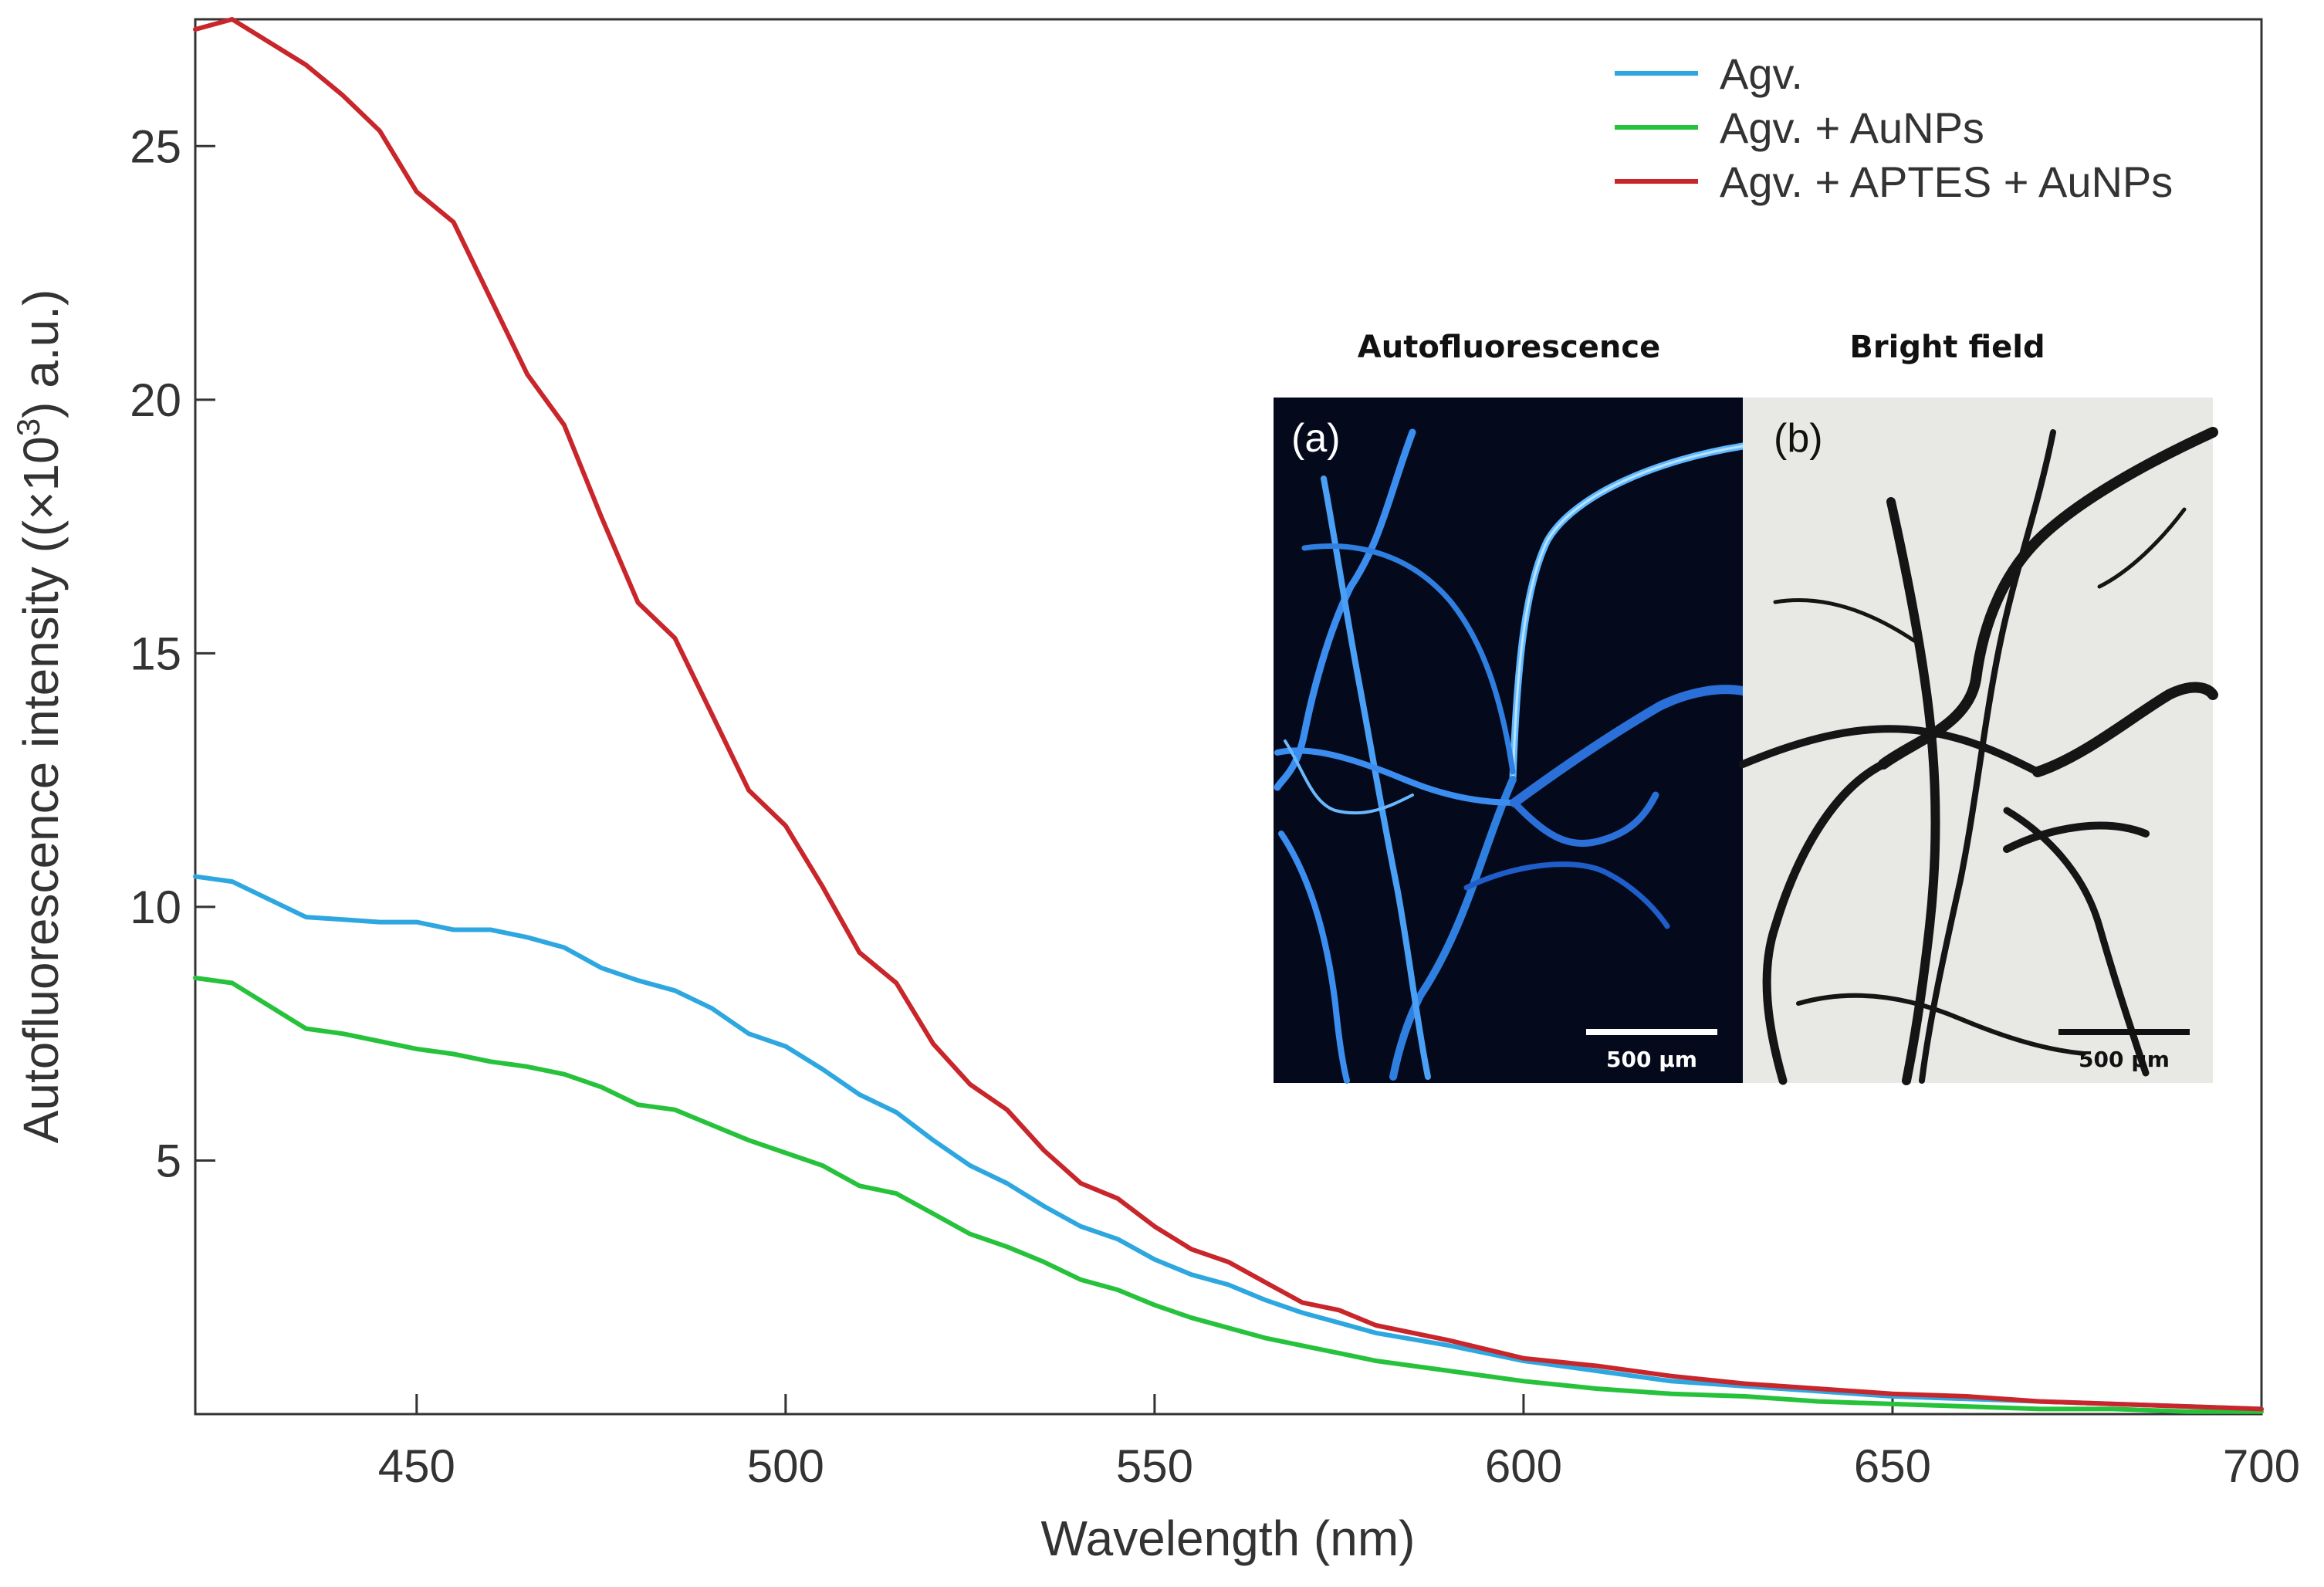  Describe the element at coordinates (1510, 741) in the screenshot. I see `autofluorescence-image: 500 µm (a)` at that location.